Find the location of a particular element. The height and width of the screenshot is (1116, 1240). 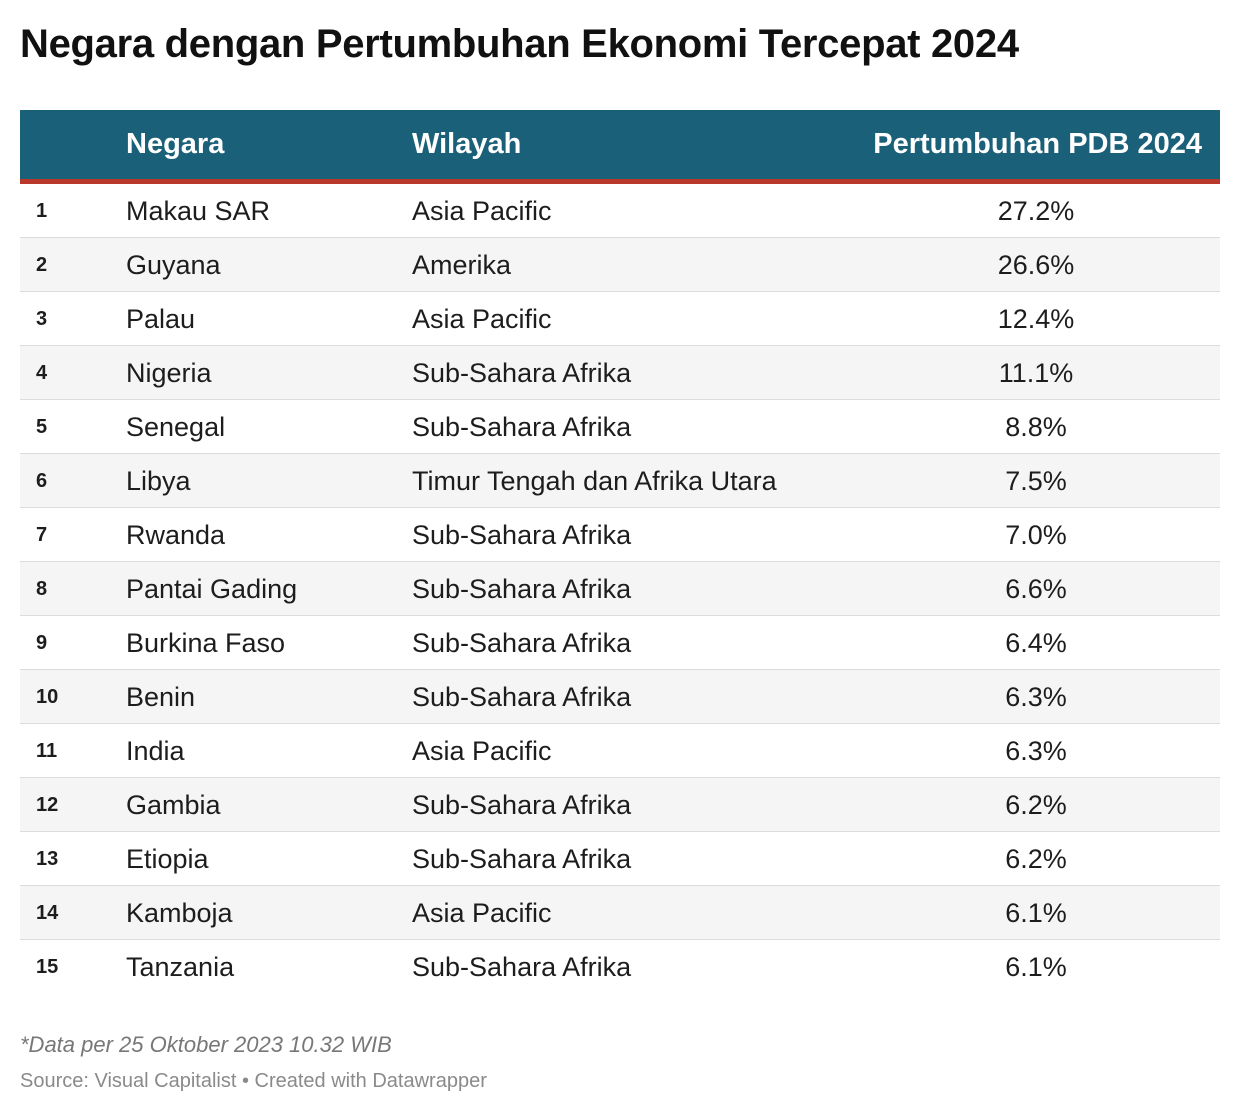

row-negara: Senegal is located at coordinates (176, 427).